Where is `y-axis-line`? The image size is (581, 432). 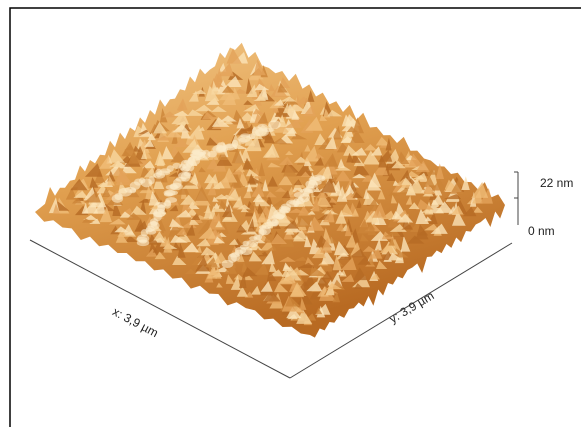 y-axis-line is located at coordinates (401, 310).